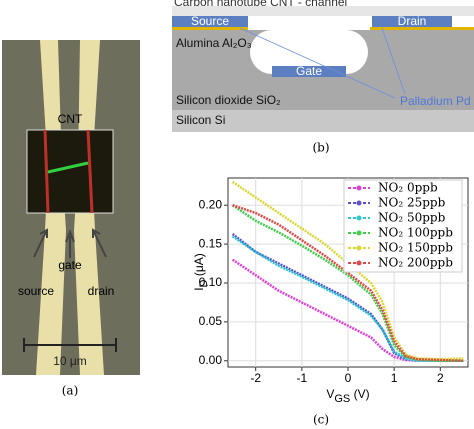 Image resolution: width=474 pixels, height=429 pixels. Describe the element at coordinates (36, 291) in the screenshot. I see `label: source` at that location.